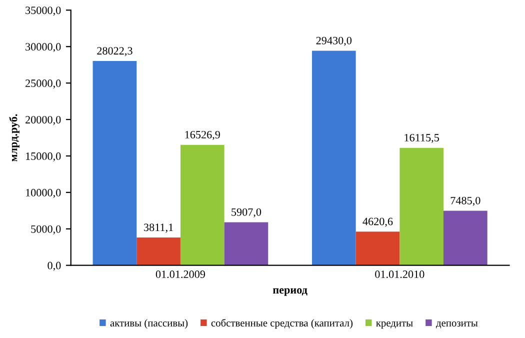 This screenshot has height=338, width=525. What do you see at coordinates (46, 229) in the screenshot?
I see `y-tick-label: 5000,0` at bounding box center [46, 229].